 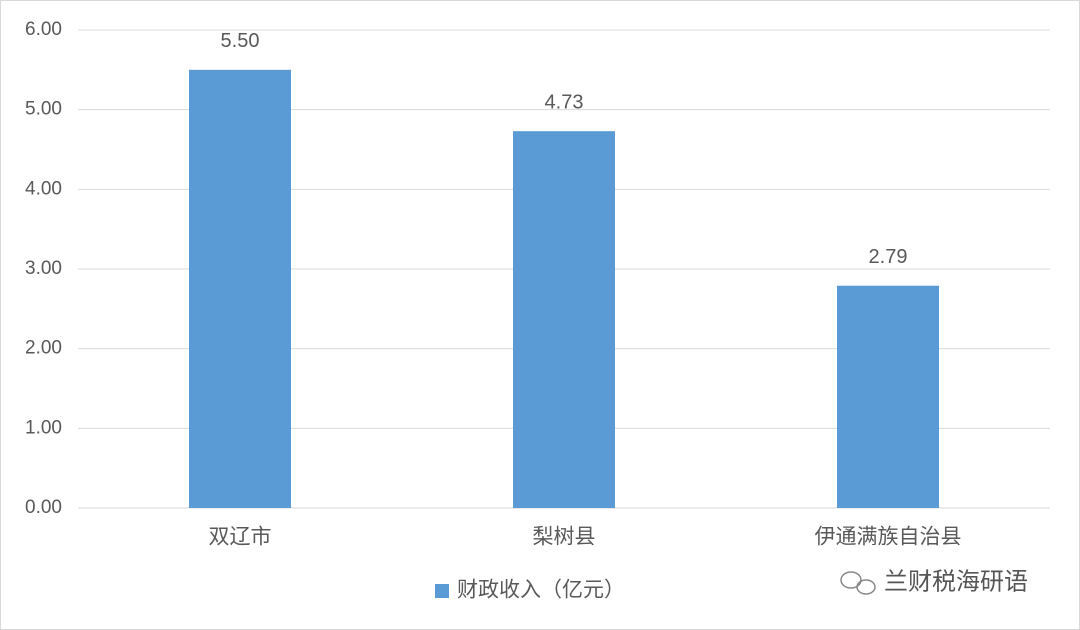 What do you see at coordinates (43, 427) in the screenshot?
I see `y-tick-label: 1.00` at bounding box center [43, 427].